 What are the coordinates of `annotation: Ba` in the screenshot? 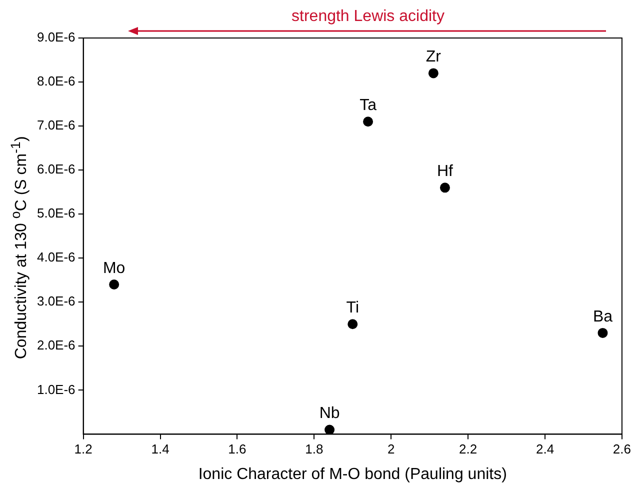 It's located at (602, 317).